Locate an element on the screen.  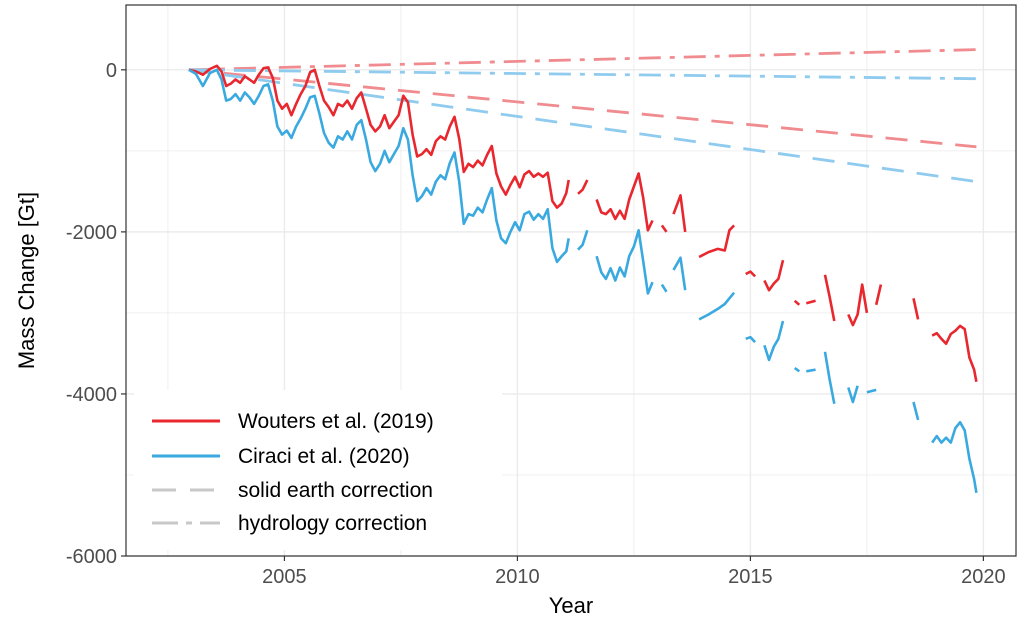
y-tick-label: 0 is located at coordinates (111, 71).